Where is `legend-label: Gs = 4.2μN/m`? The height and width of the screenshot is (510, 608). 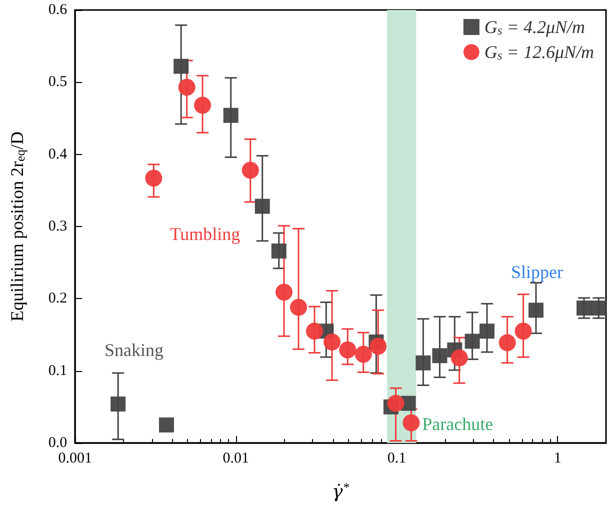 legend-label: Gs = 4.2μN/m is located at coordinates (534, 27).